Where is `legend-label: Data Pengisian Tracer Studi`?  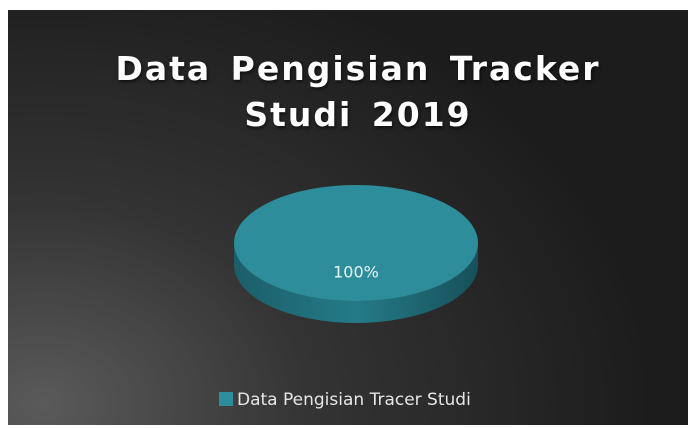
legend-label: Data Pengisian Tracer Studi is located at coordinates (354, 400).